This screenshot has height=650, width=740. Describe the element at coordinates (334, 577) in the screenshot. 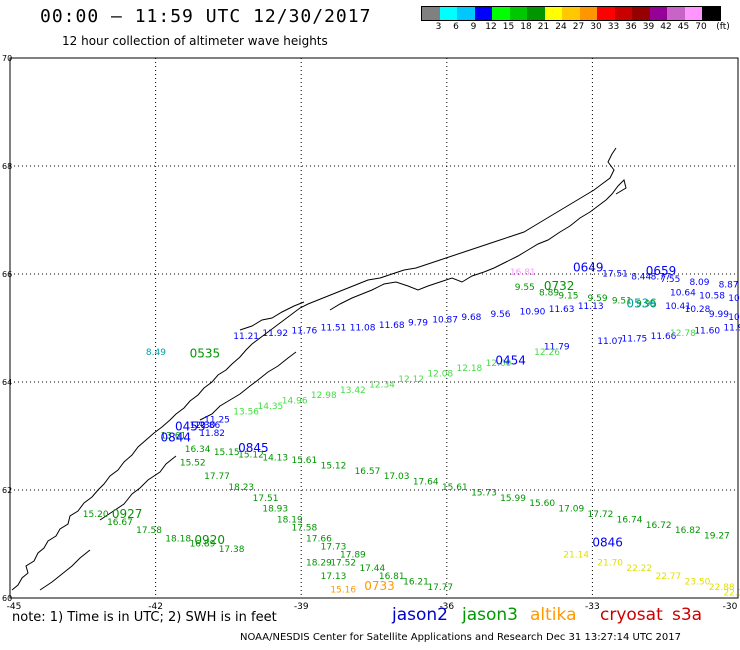

I see `wave-height-value: 17.13` at that location.